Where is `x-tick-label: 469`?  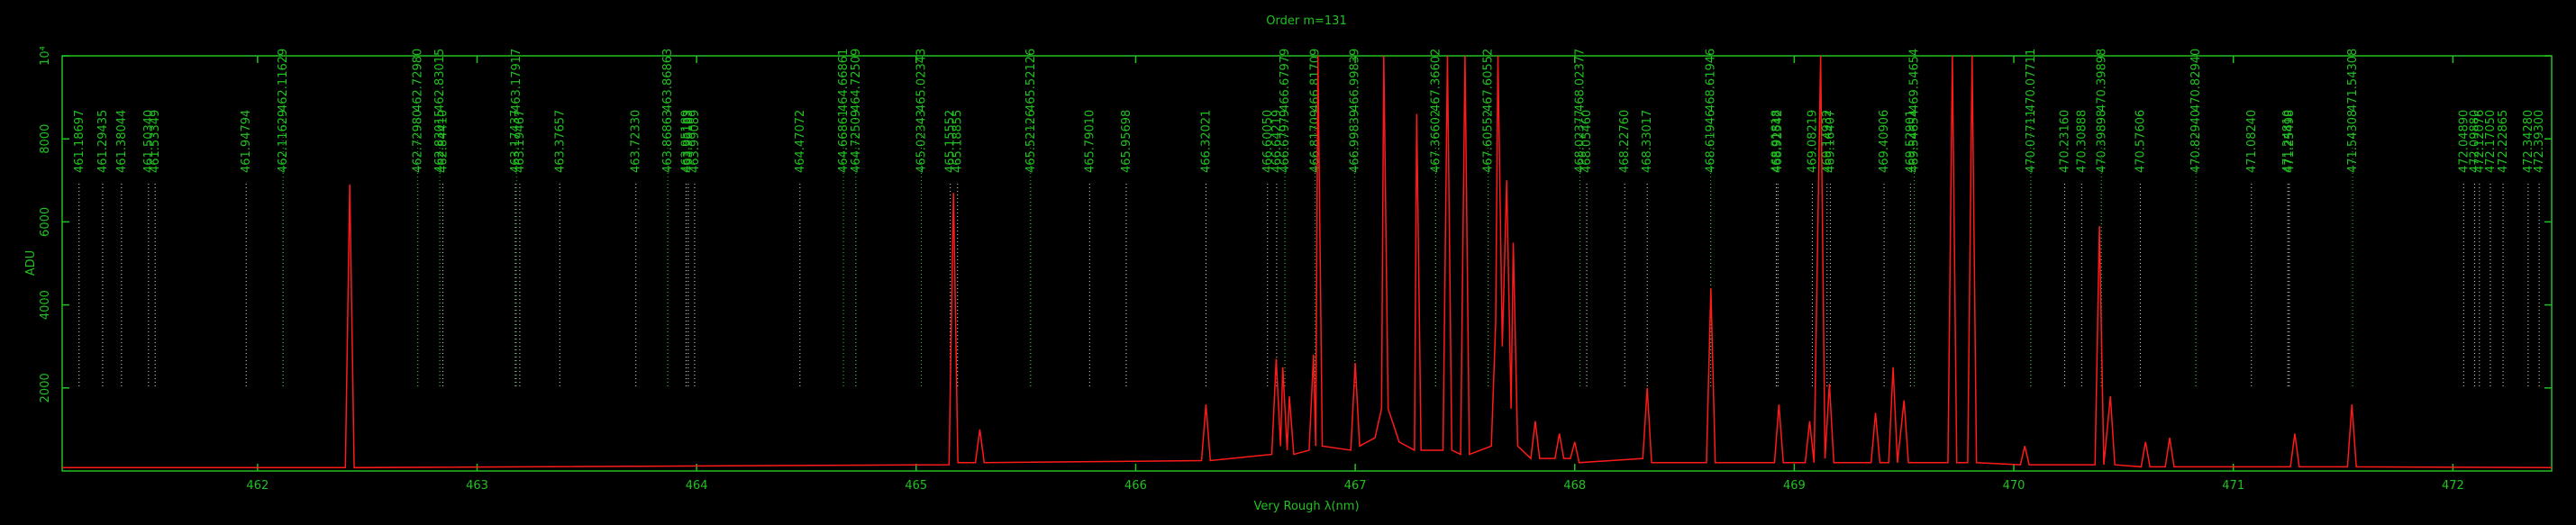 x-tick-label: 469 is located at coordinates (1794, 486).